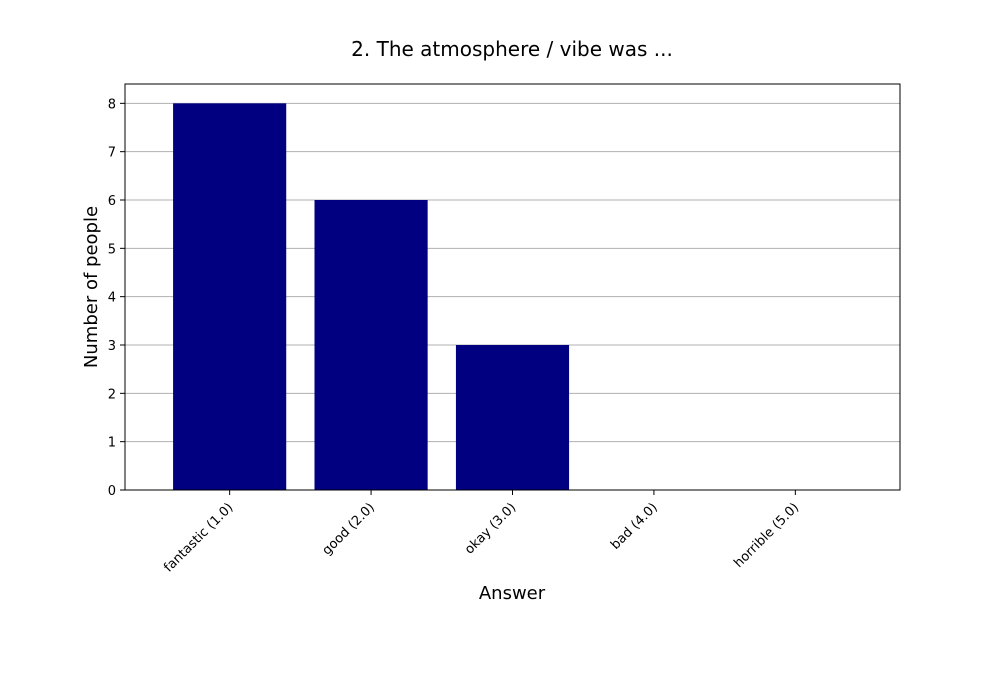  Describe the element at coordinates (112, 394) in the screenshot. I see `y-tick-label: 2` at that location.